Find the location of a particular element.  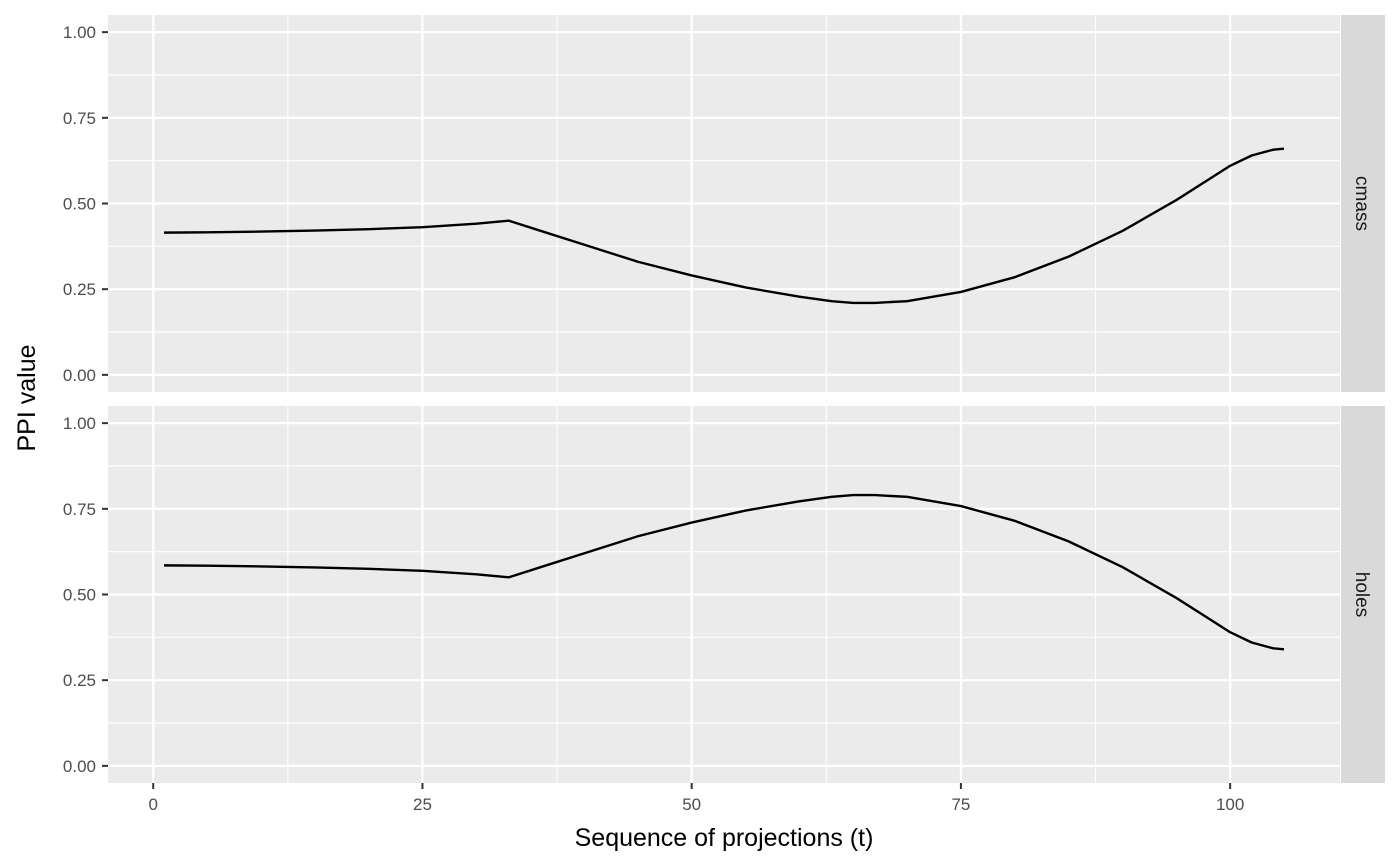

facet-strip-label: cmass is located at coordinates (1361, 203).